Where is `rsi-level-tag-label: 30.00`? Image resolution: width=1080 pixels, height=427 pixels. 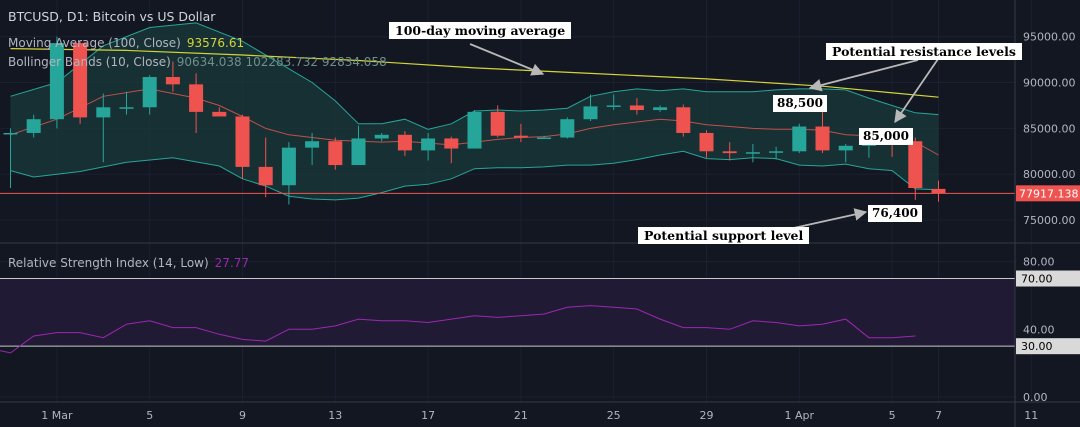
rsi-level-tag-label: 30.00 is located at coordinates (1037, 346).